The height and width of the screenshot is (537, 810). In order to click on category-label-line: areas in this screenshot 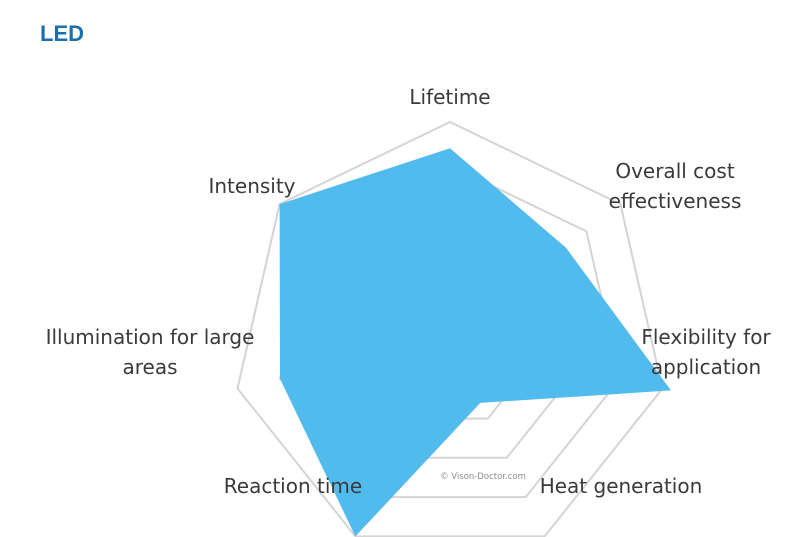, I will do `click(149, 367)`.